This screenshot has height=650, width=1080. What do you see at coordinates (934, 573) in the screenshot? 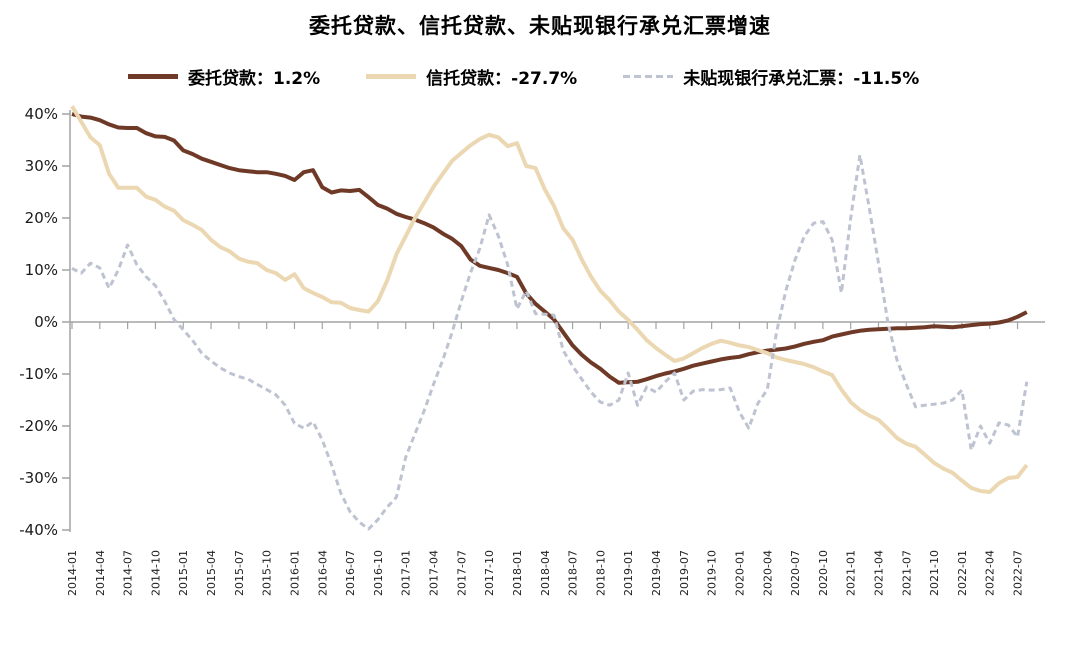
I see `svg-text: 2021-10` at bounding box center [934, 573].